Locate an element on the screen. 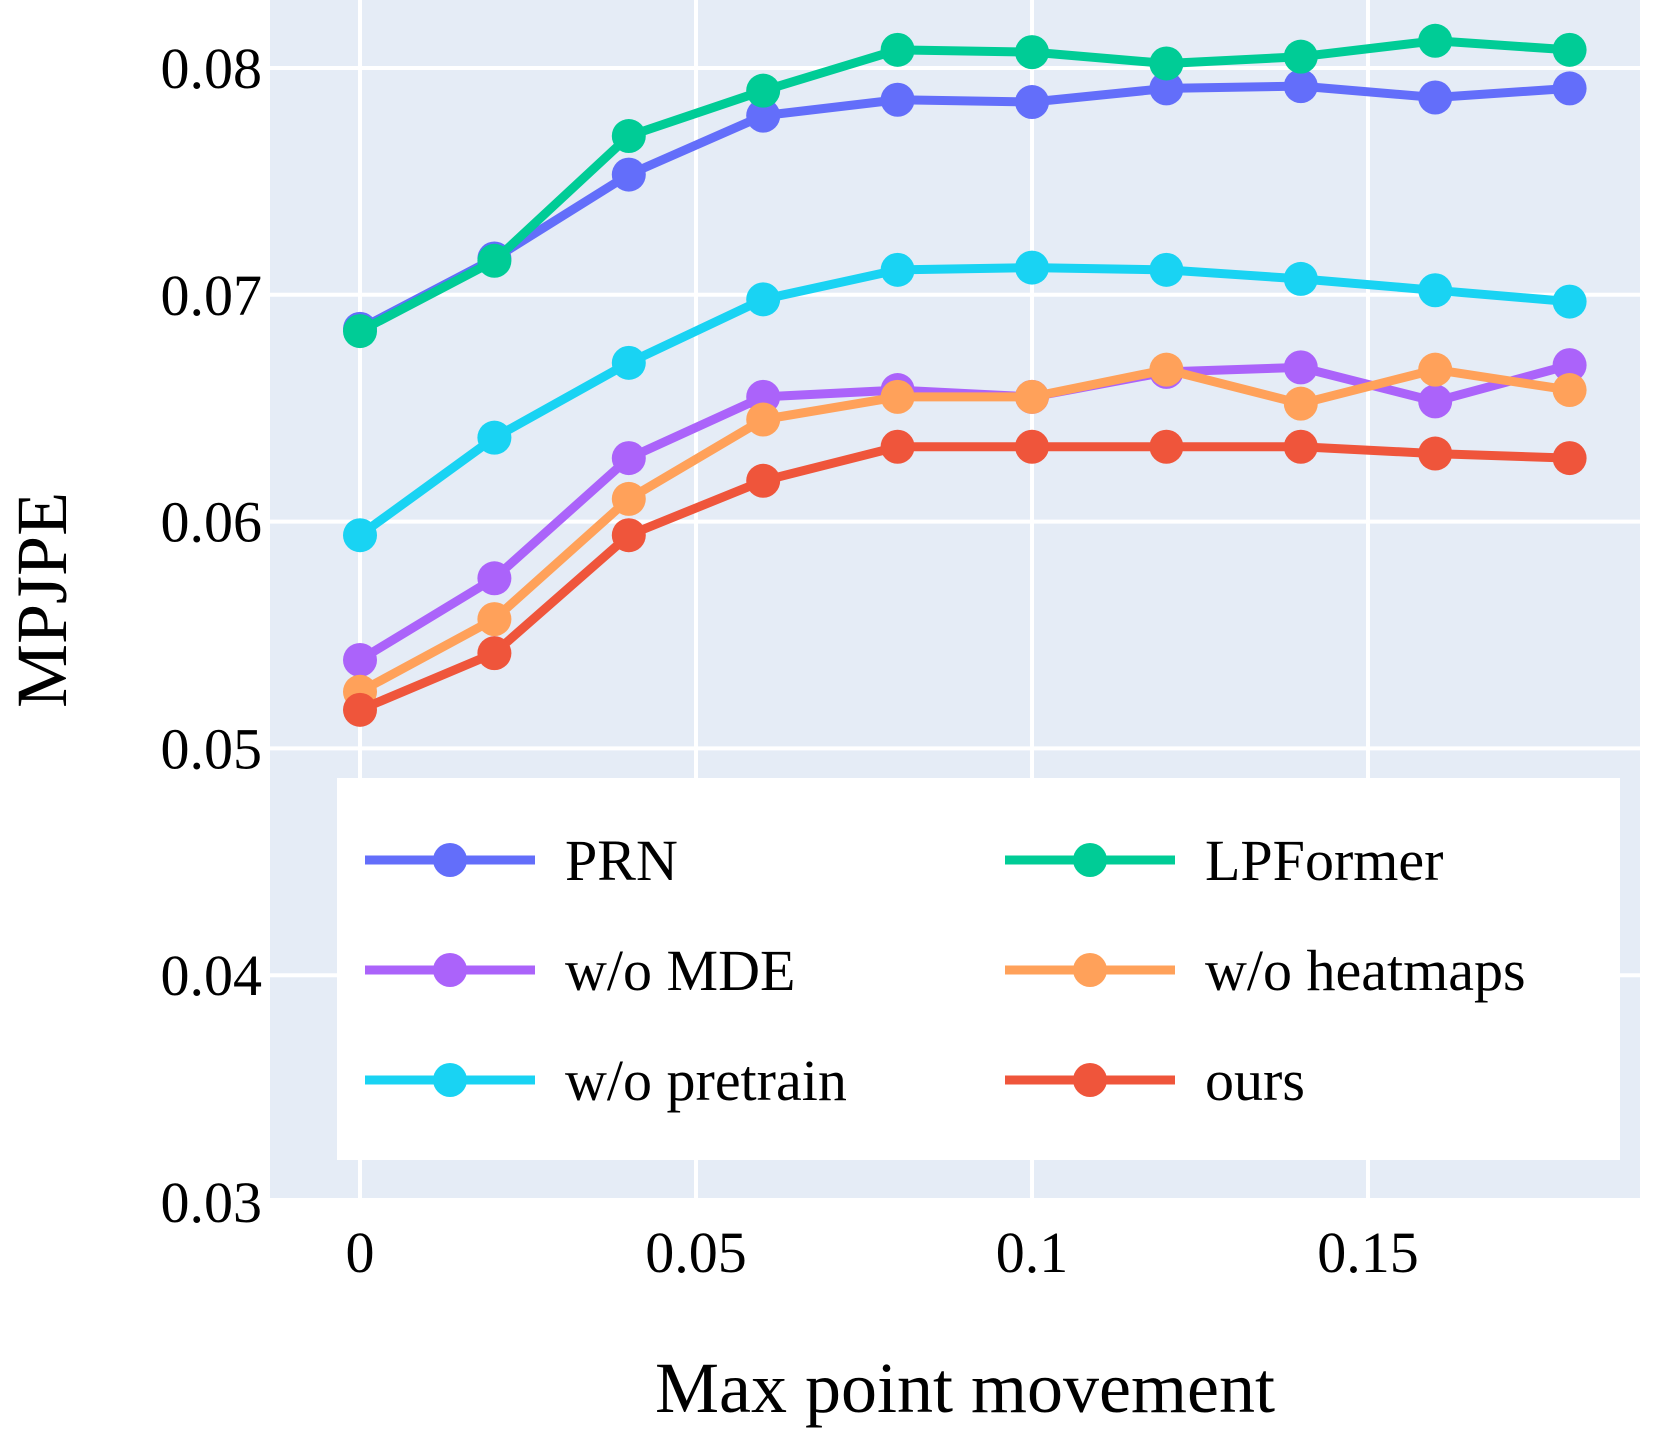 The height and width of the screenshot is (1432, 1660). legend-label: w/o pretrain is located at coordinates (706, 1080).